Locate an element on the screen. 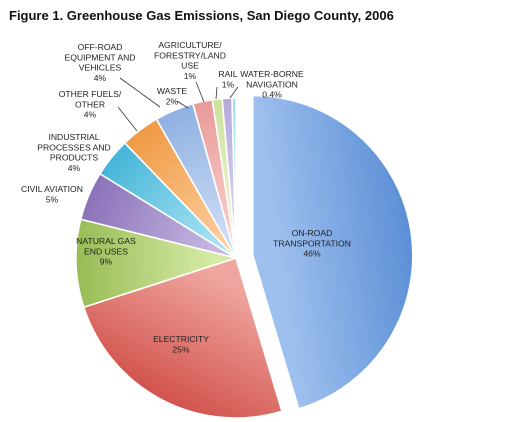 The image size is (512, 422). slice-label-industrial-processes-and-products: INDUSTRIAL PROCESSES AND PRODUCTS 4% is located at coordinates (74, 152).